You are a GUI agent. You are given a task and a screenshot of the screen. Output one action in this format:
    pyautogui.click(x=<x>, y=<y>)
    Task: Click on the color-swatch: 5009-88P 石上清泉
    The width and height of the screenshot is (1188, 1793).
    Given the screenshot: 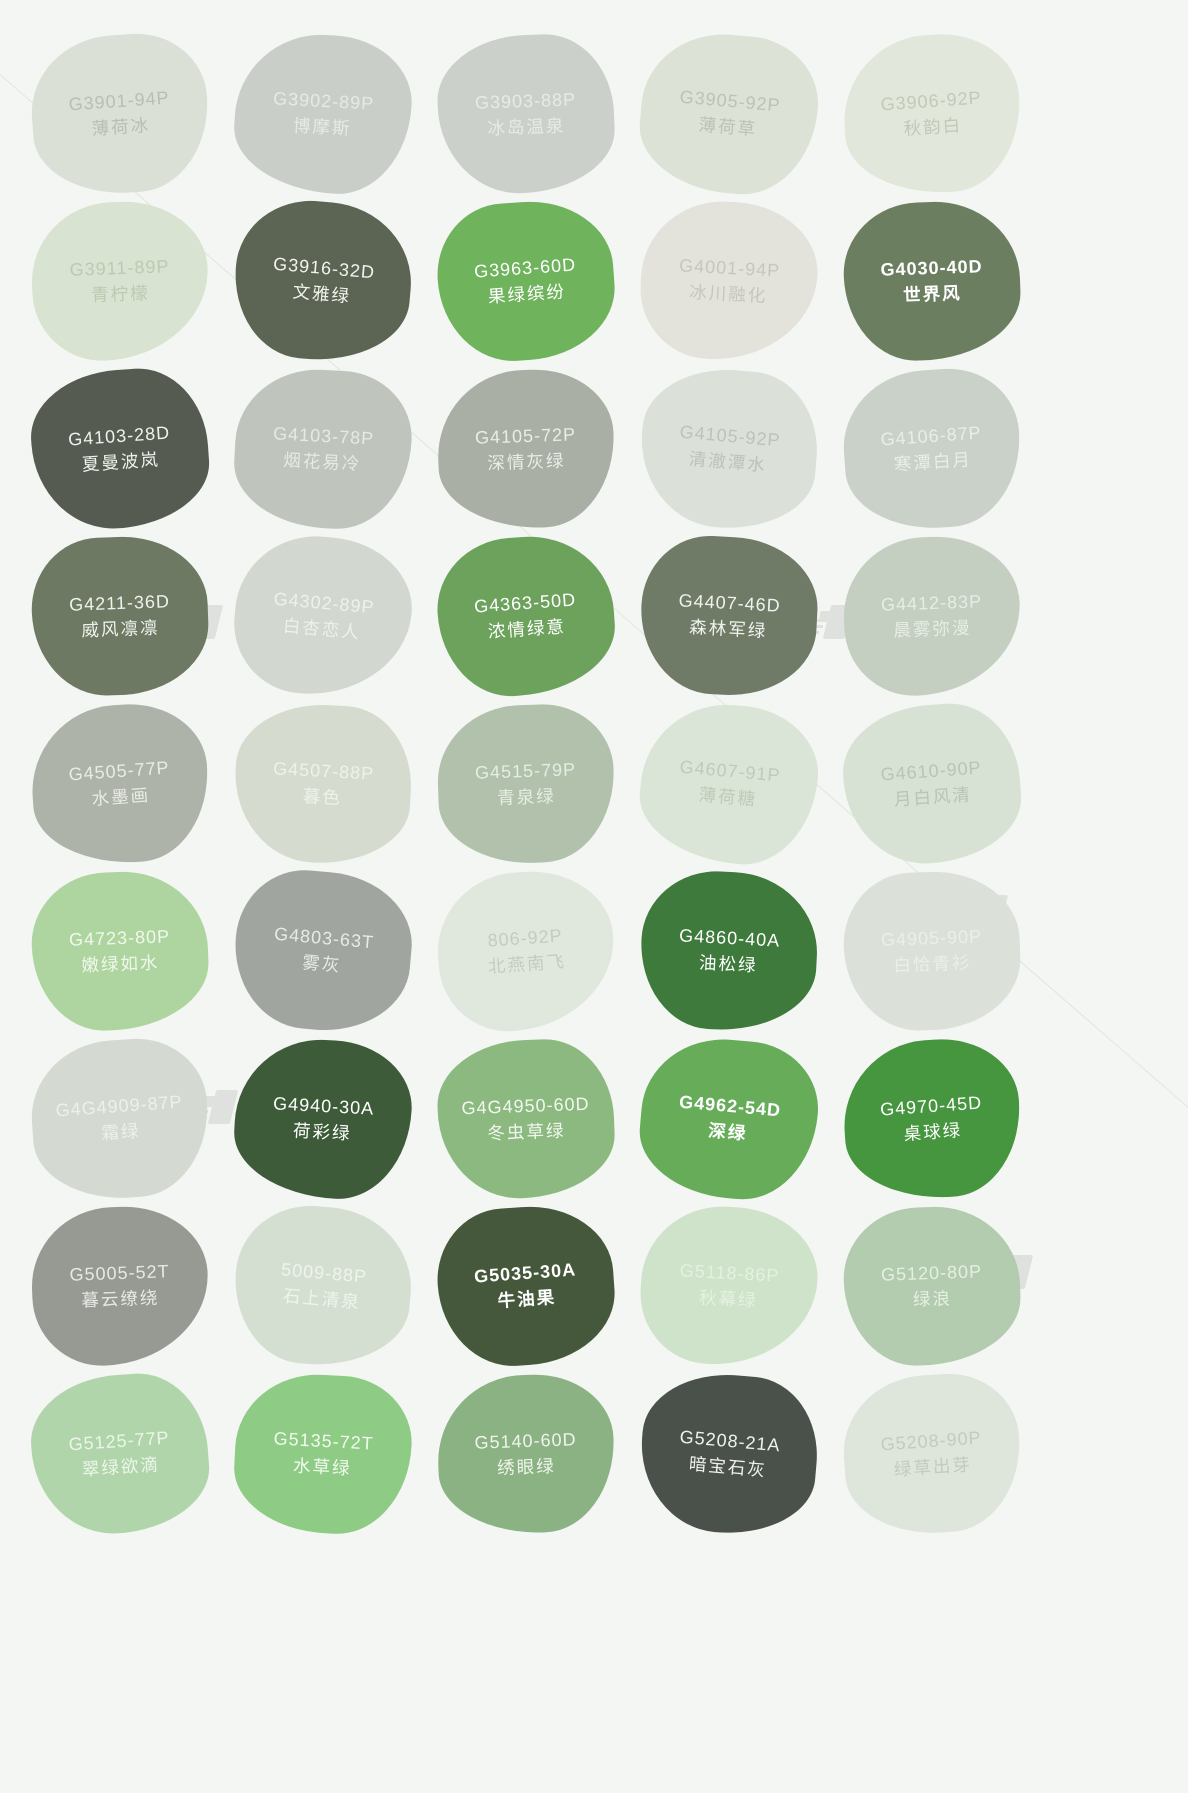 What is the action you would take?
    pyautogui.click(x=322, y=1286)
    